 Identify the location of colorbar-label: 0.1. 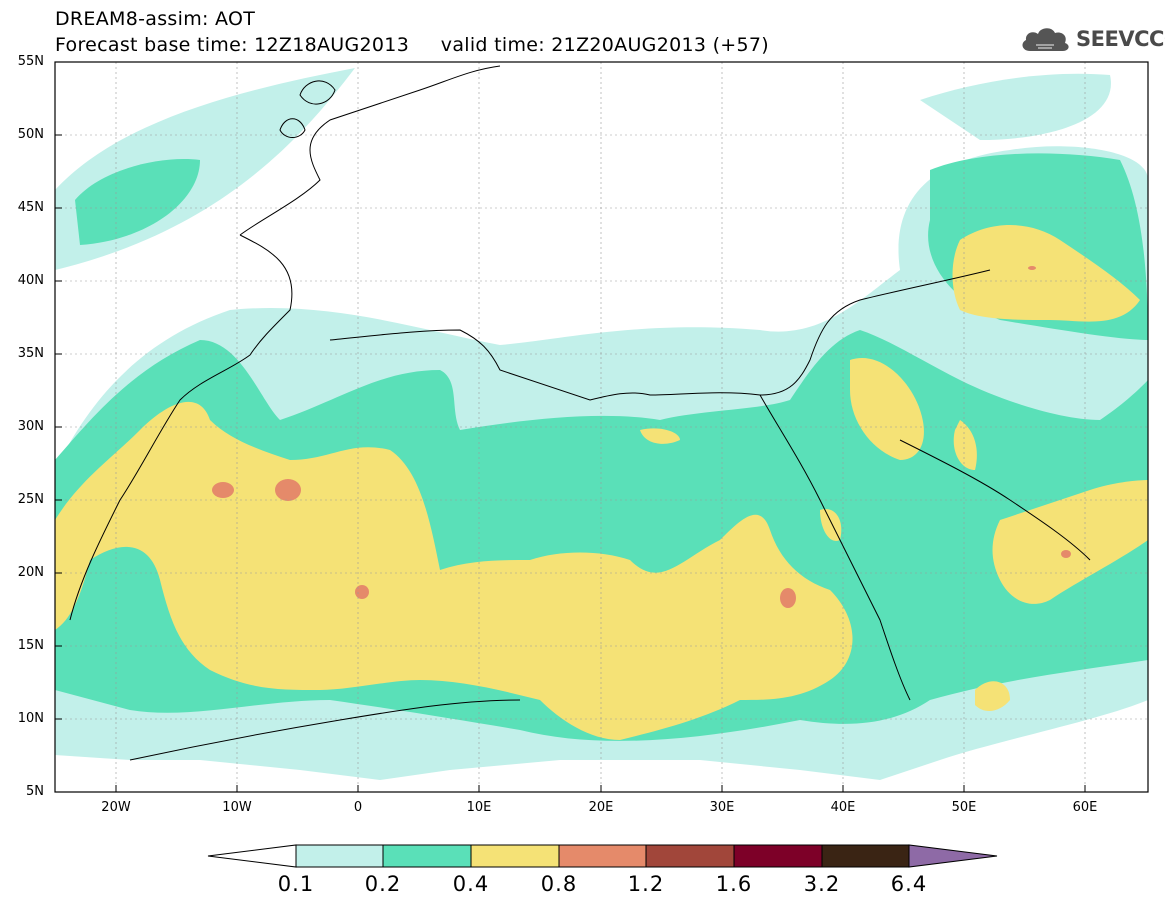
(296, 884).